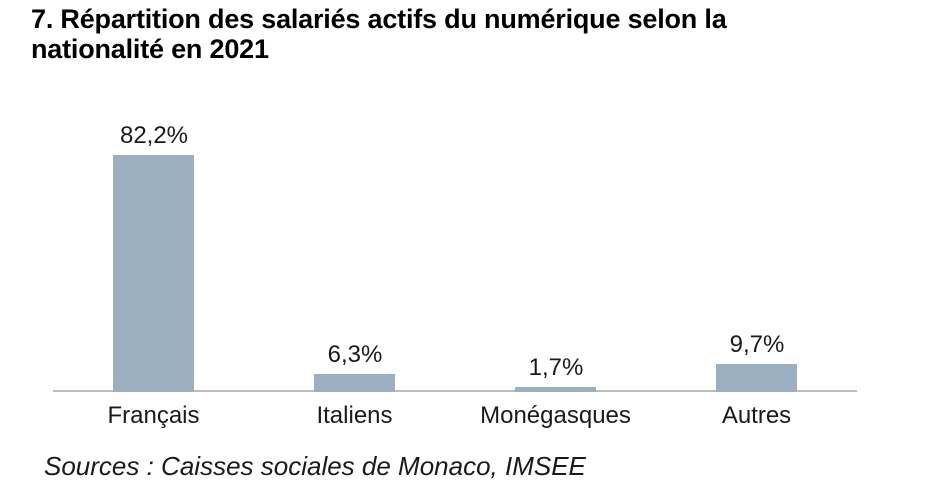  I want to click on bar-value-label: 9,7%, so click(757, 344).